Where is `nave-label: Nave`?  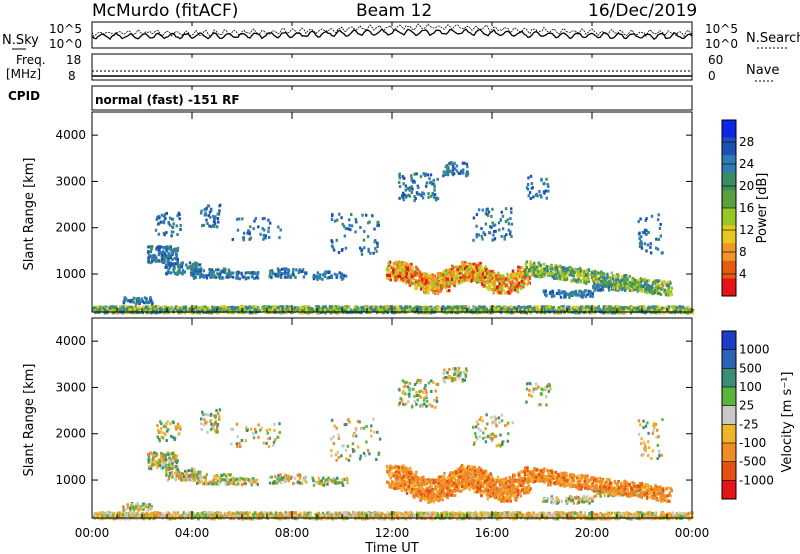
nave-label: Nave is located at coordinates (762, 70).